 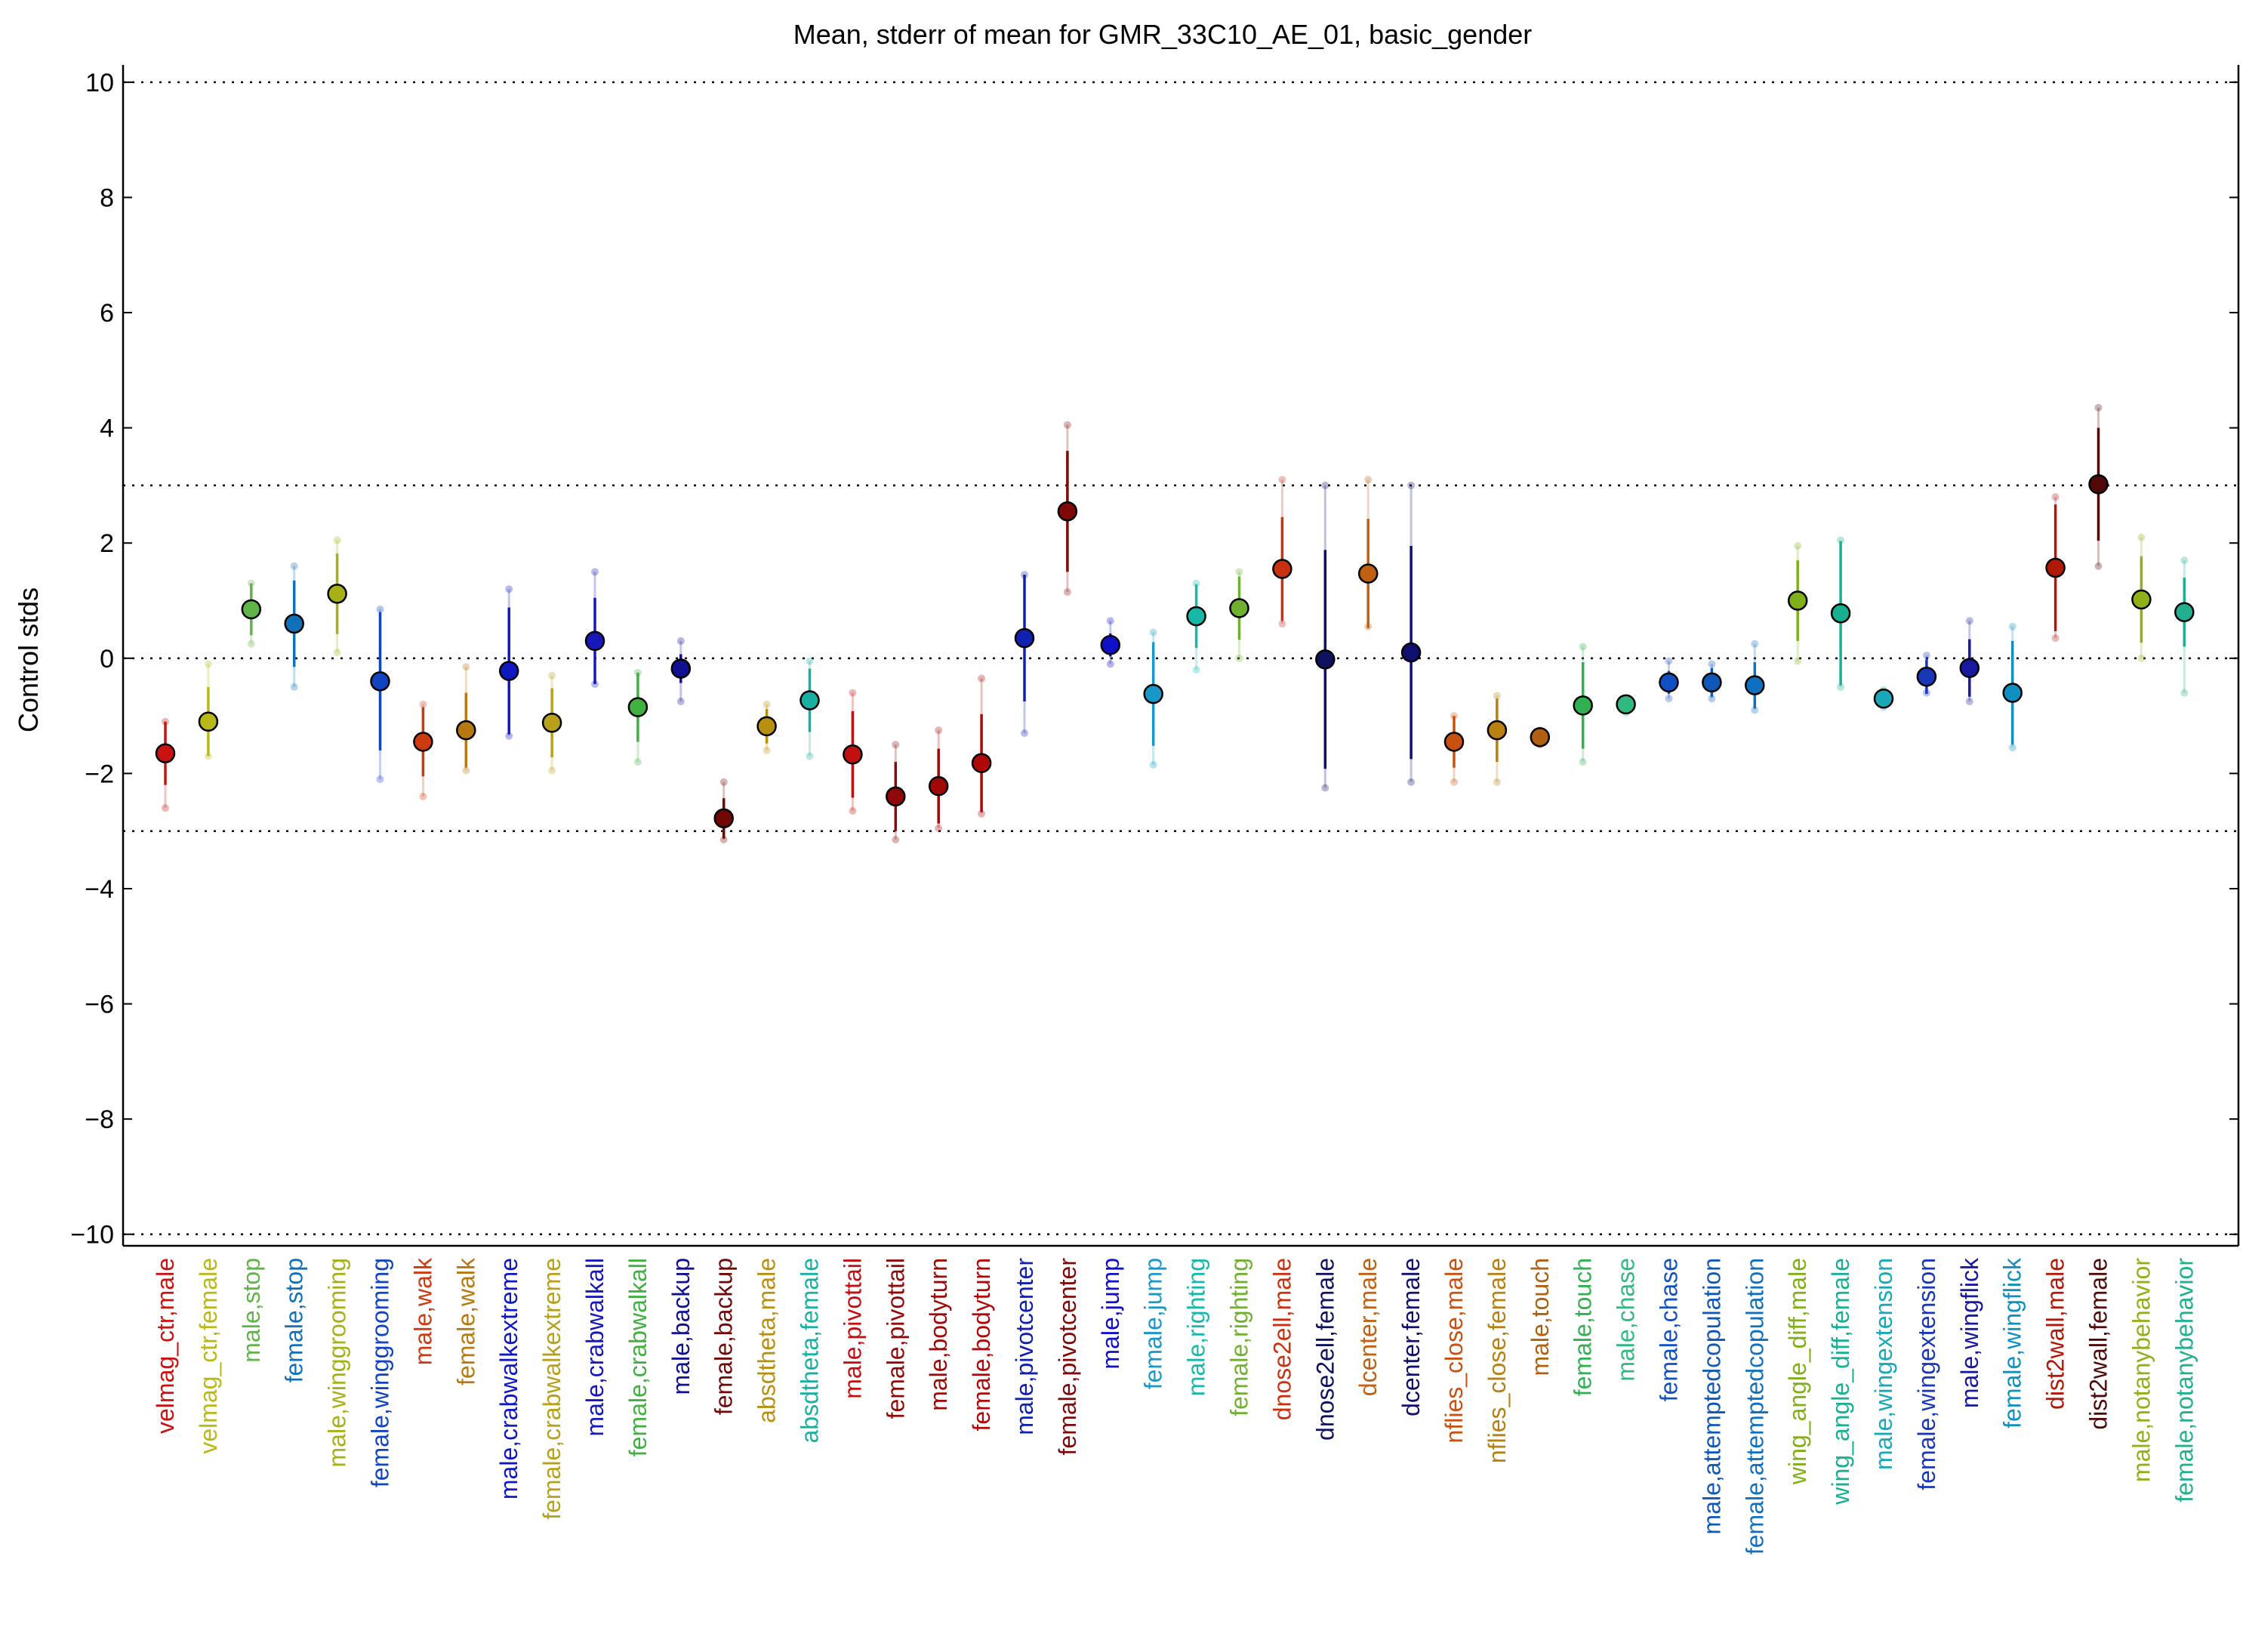 What do you see at coordinates (1497, 1361) in the screenshot?
I see `x-tick-label: nflies_close,female` at bounding box center [1497, 1361].